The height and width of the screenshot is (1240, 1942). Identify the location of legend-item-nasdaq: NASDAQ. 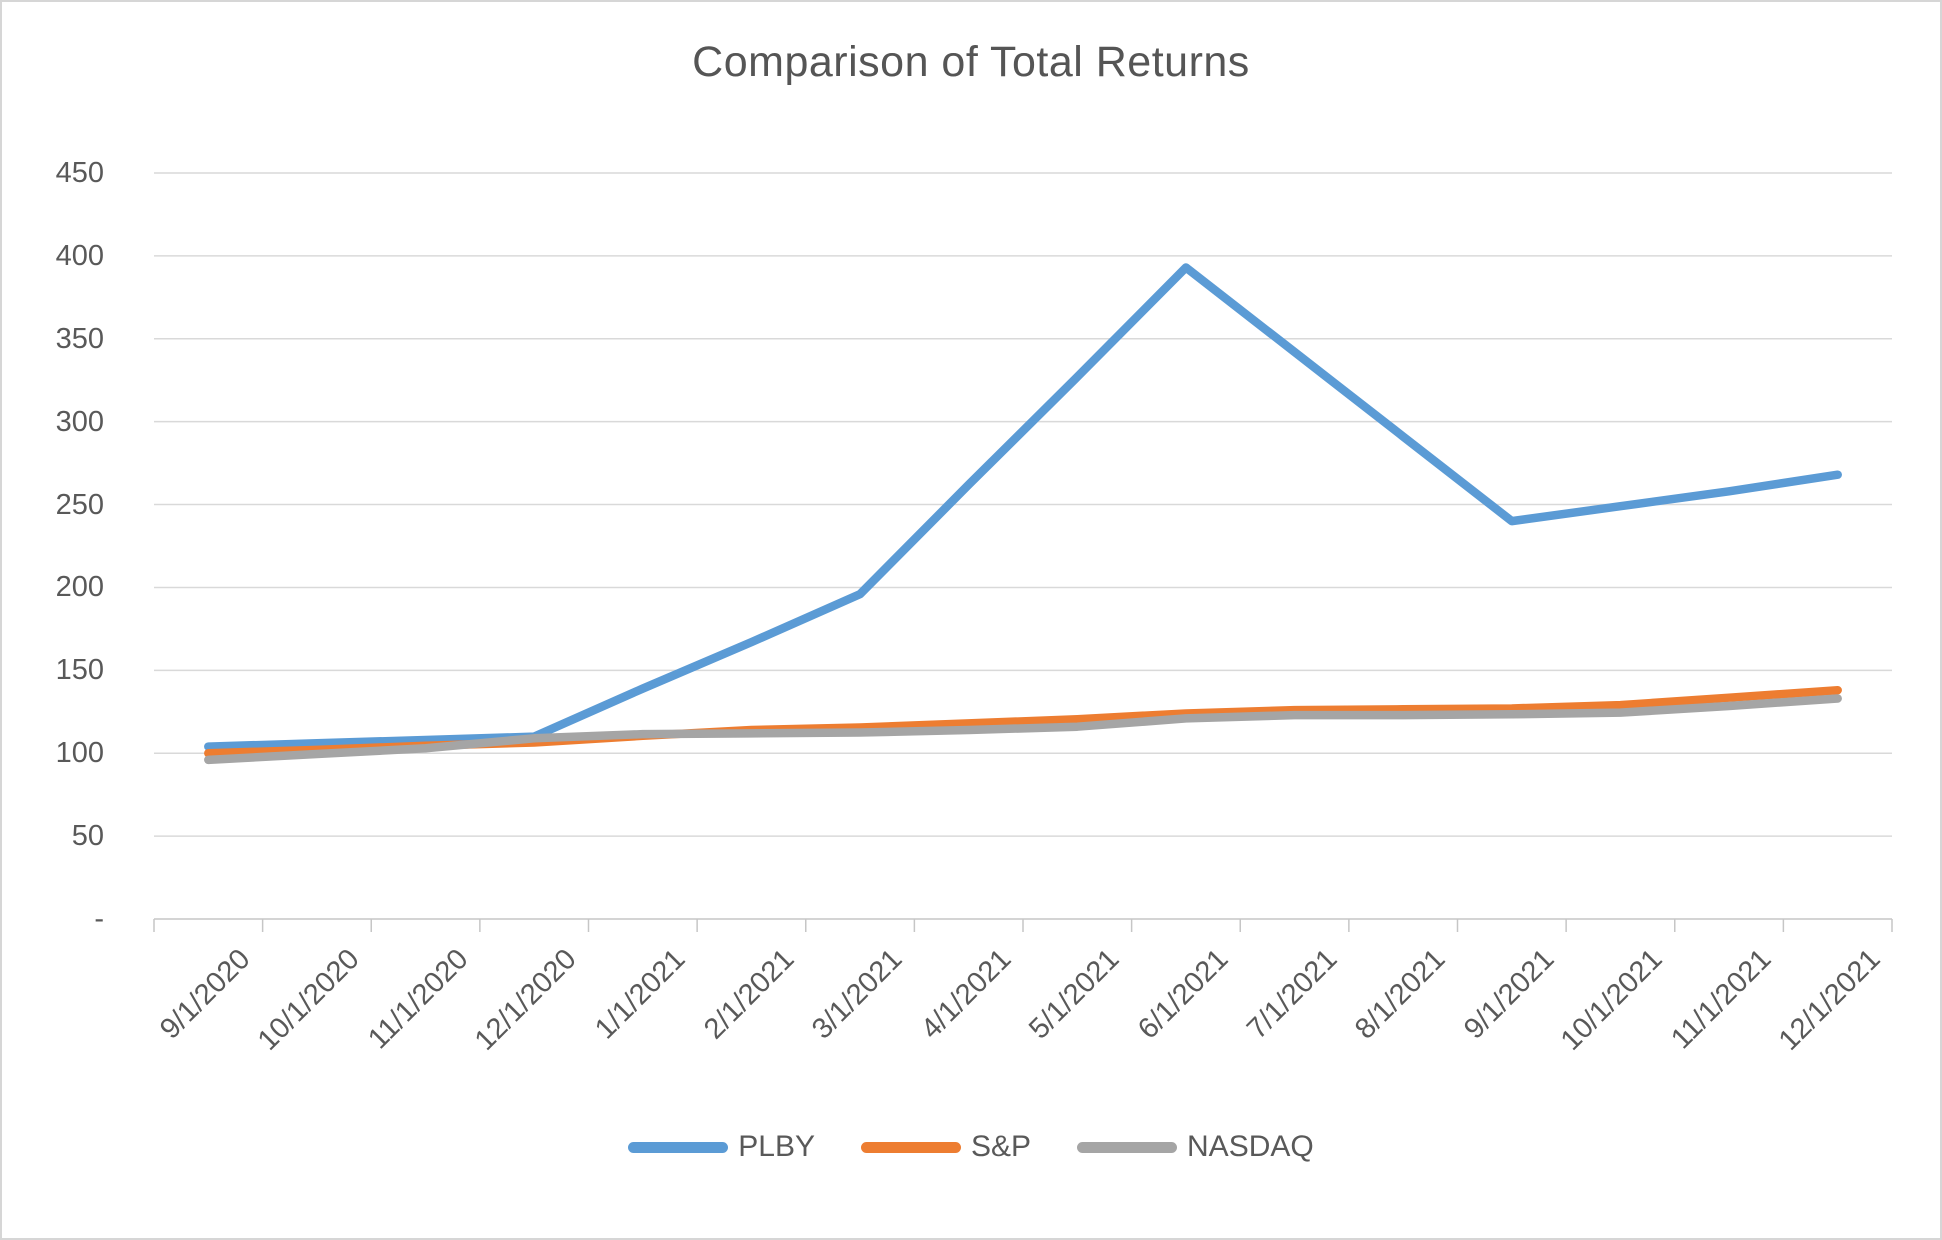
(1195, 1147).